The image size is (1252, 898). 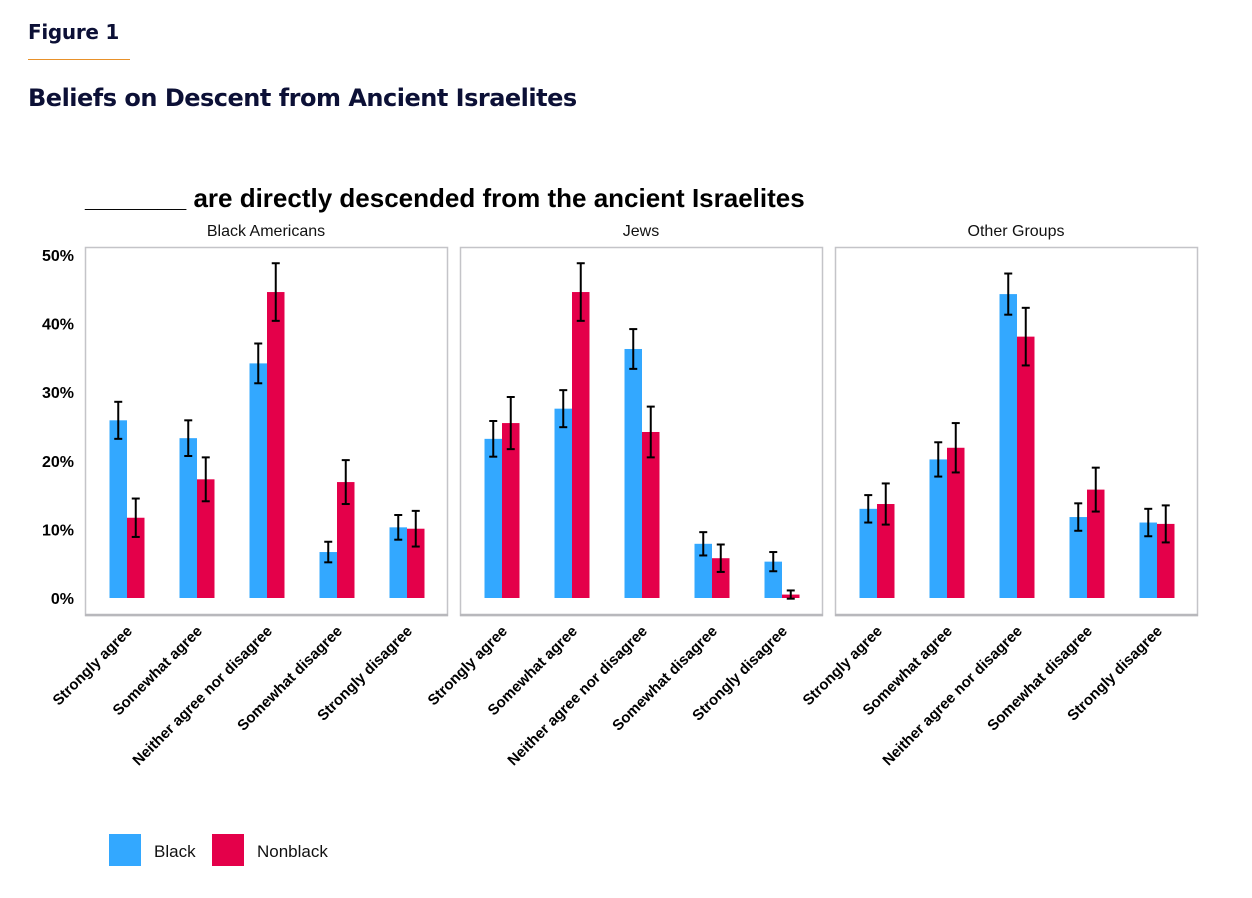 What do you see at coordinates (58, 256) in the screenshot?
I see `y-tick-label: 50%` at bounding box center [58, 256].